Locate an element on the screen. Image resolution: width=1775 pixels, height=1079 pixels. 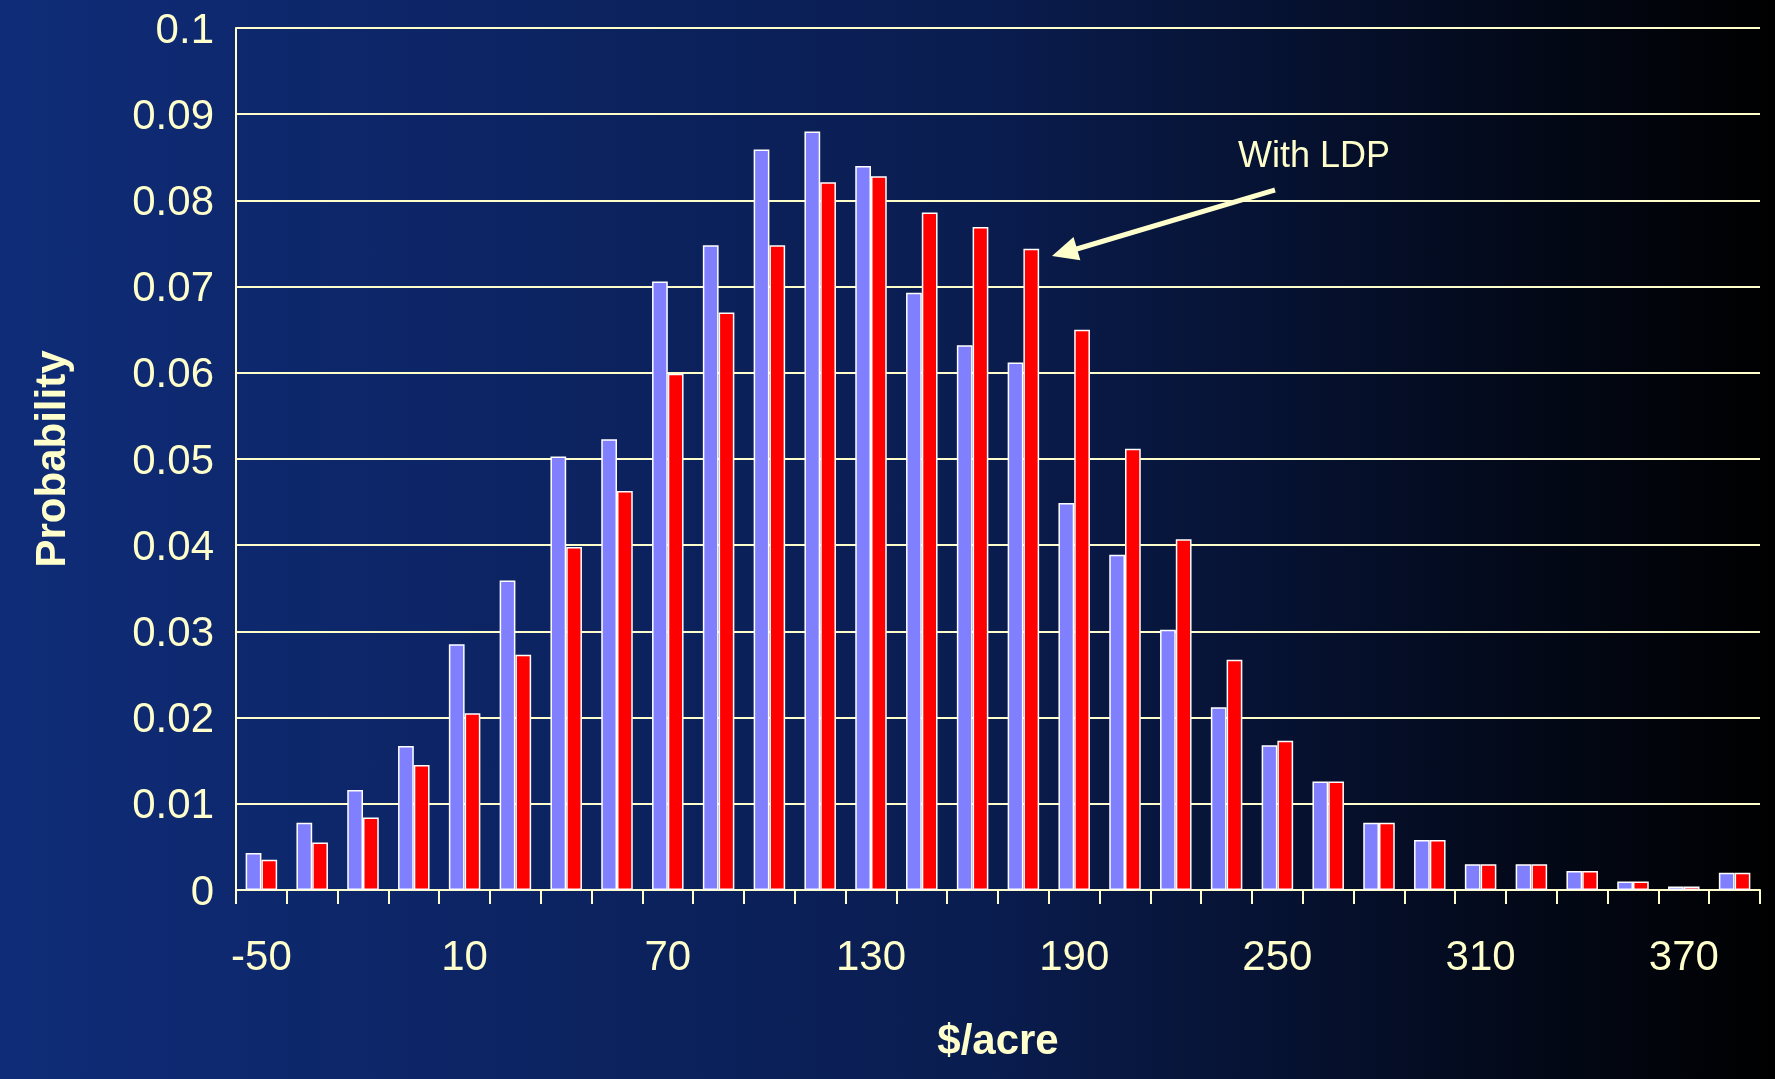
x-tick-label: -50 is located at coordinates (261, 955).